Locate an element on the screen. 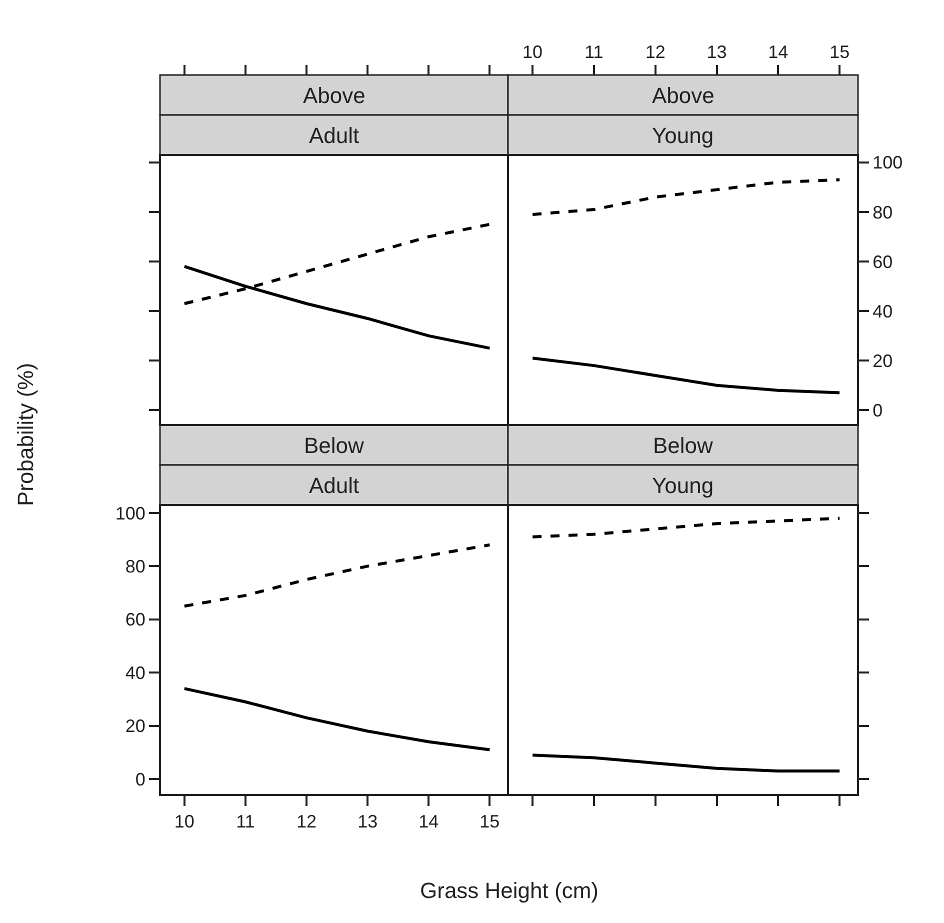  x-axis-title: Grass Height (cm) is located at coordinates (509, 890).